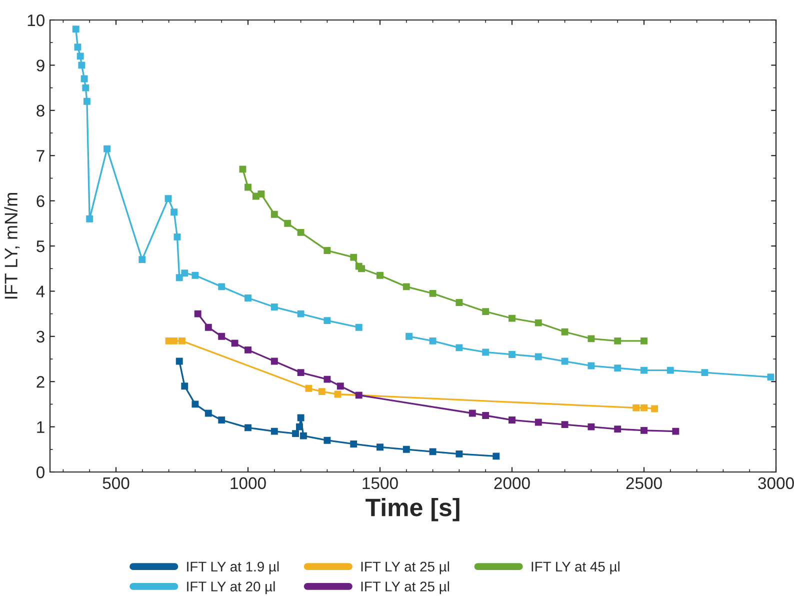  I want to click on legend-label: IFT LY at 20 µl, so click(231, 587).